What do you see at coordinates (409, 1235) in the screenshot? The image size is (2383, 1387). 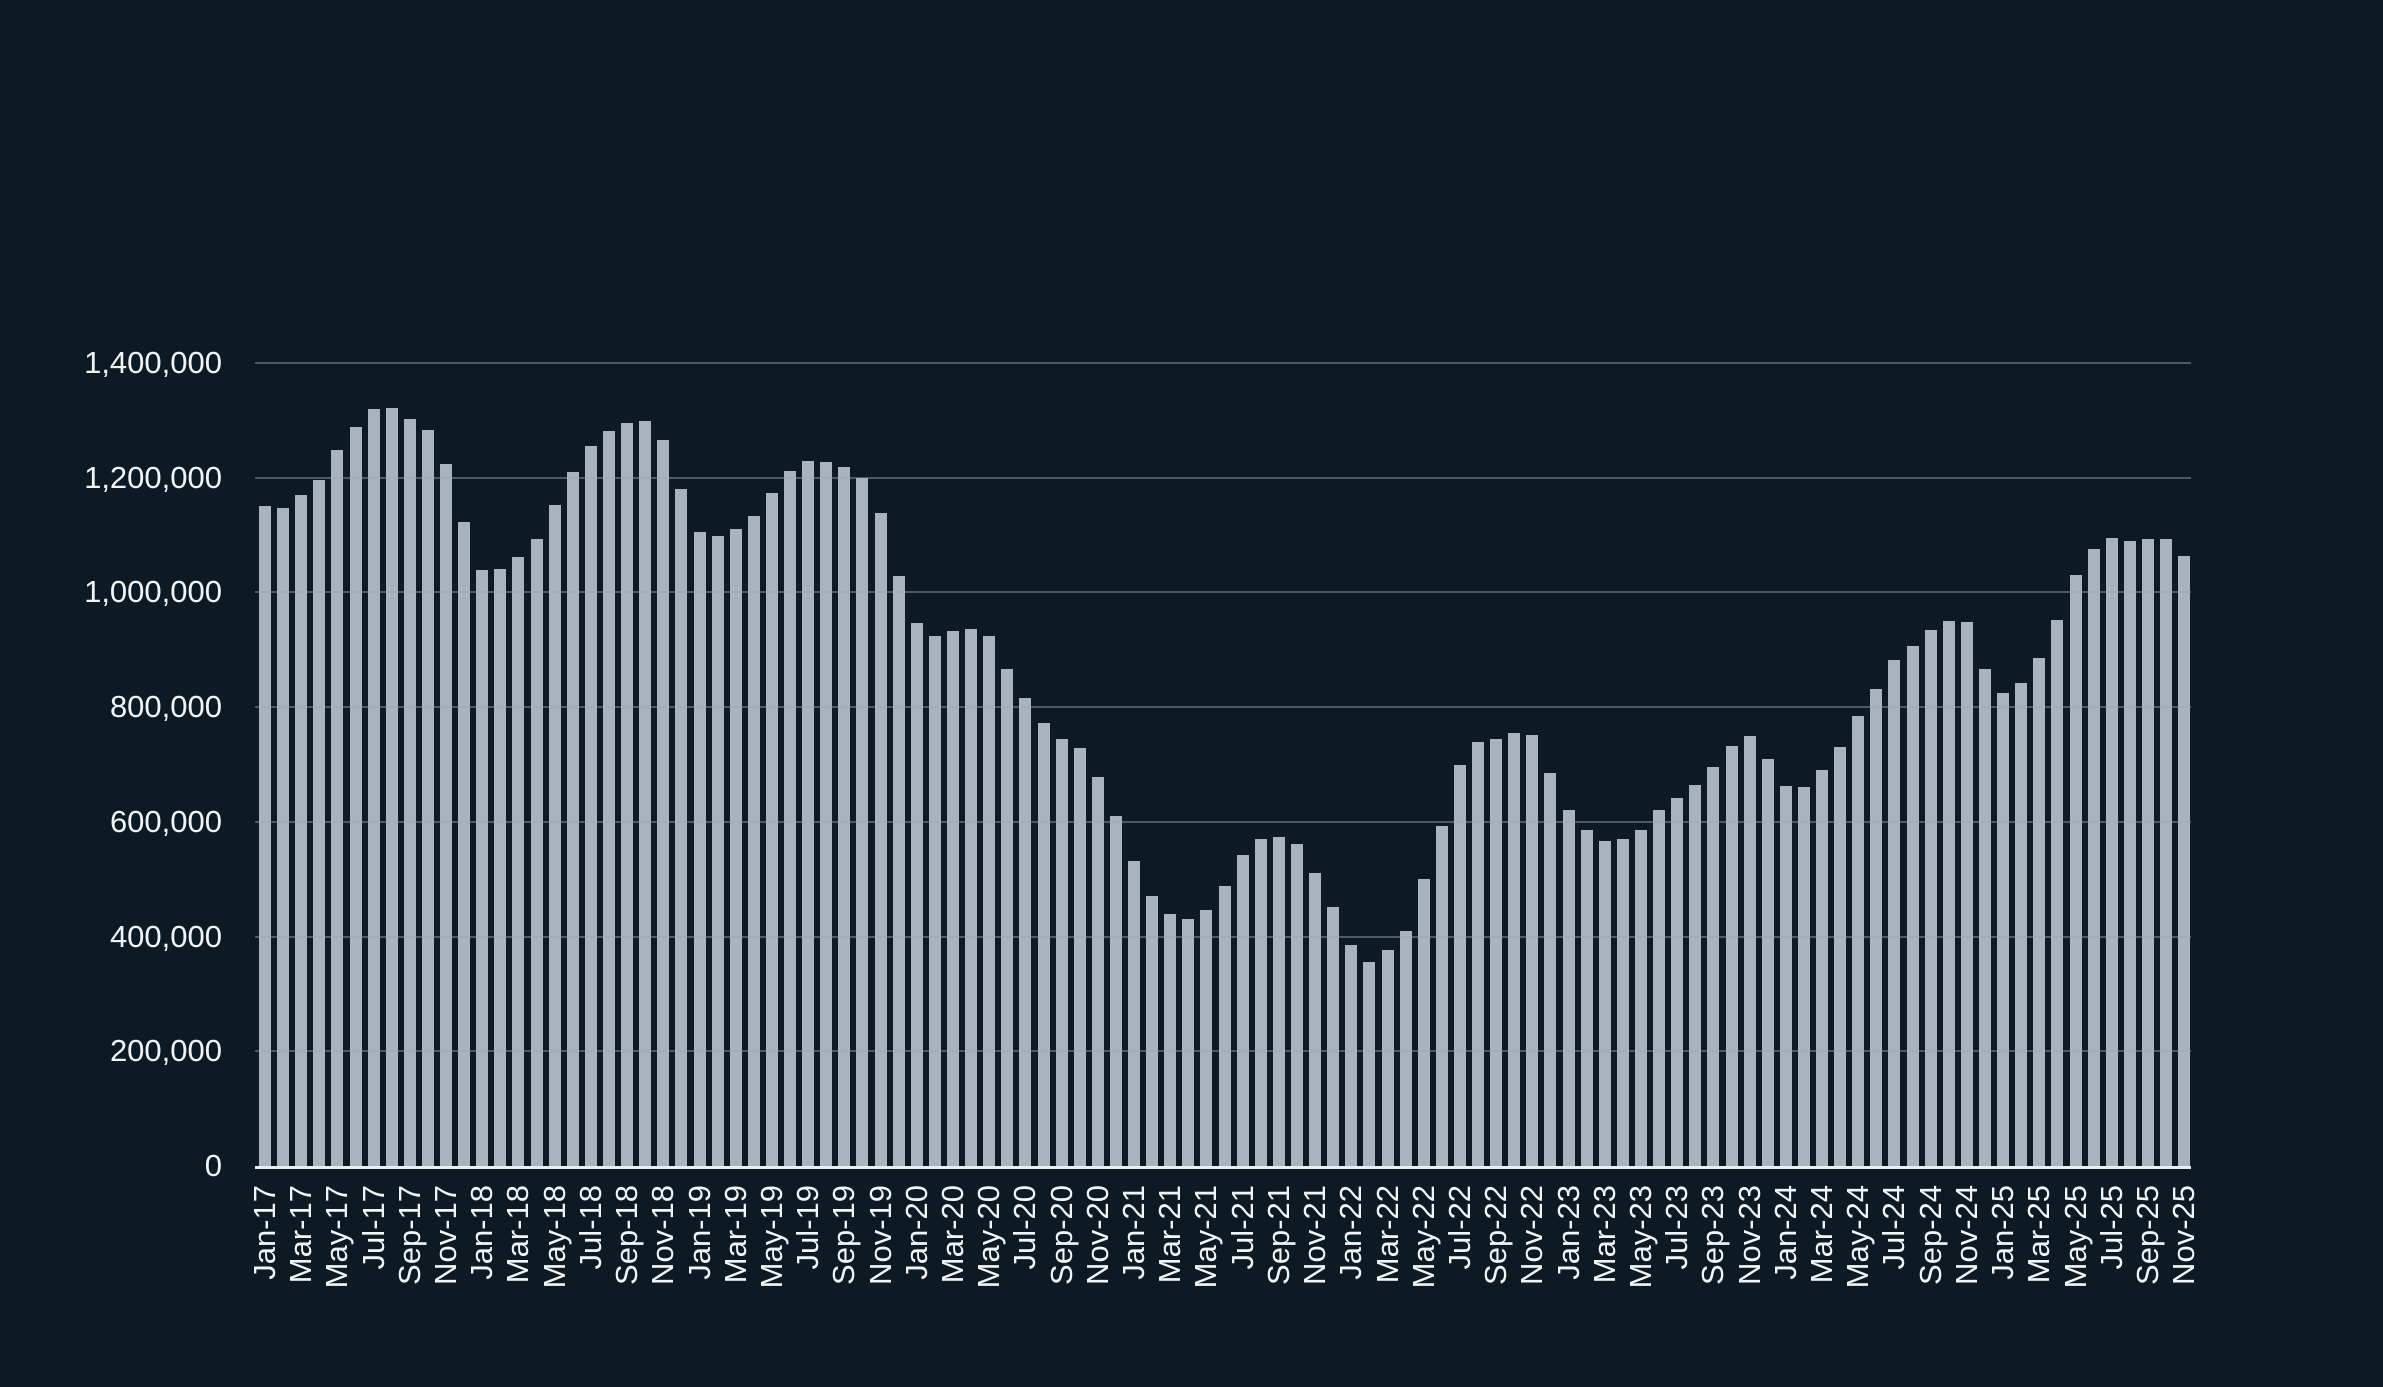 I see `x-tick-label: Sep-17` at bounding box center [409, 1235].